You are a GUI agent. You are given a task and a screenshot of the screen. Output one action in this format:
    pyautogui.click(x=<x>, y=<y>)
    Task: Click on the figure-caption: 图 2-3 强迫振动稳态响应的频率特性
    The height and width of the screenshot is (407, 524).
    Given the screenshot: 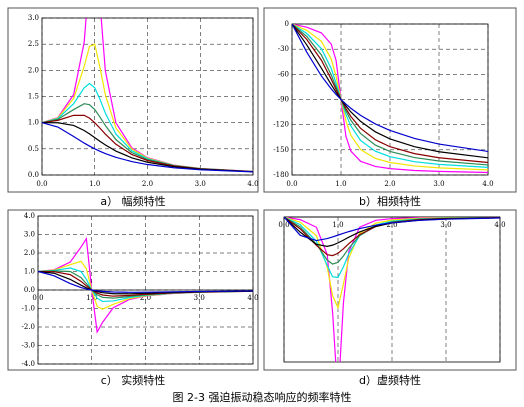 What is the action you would take?
    pyautogui.click(x=262, y=397)
    